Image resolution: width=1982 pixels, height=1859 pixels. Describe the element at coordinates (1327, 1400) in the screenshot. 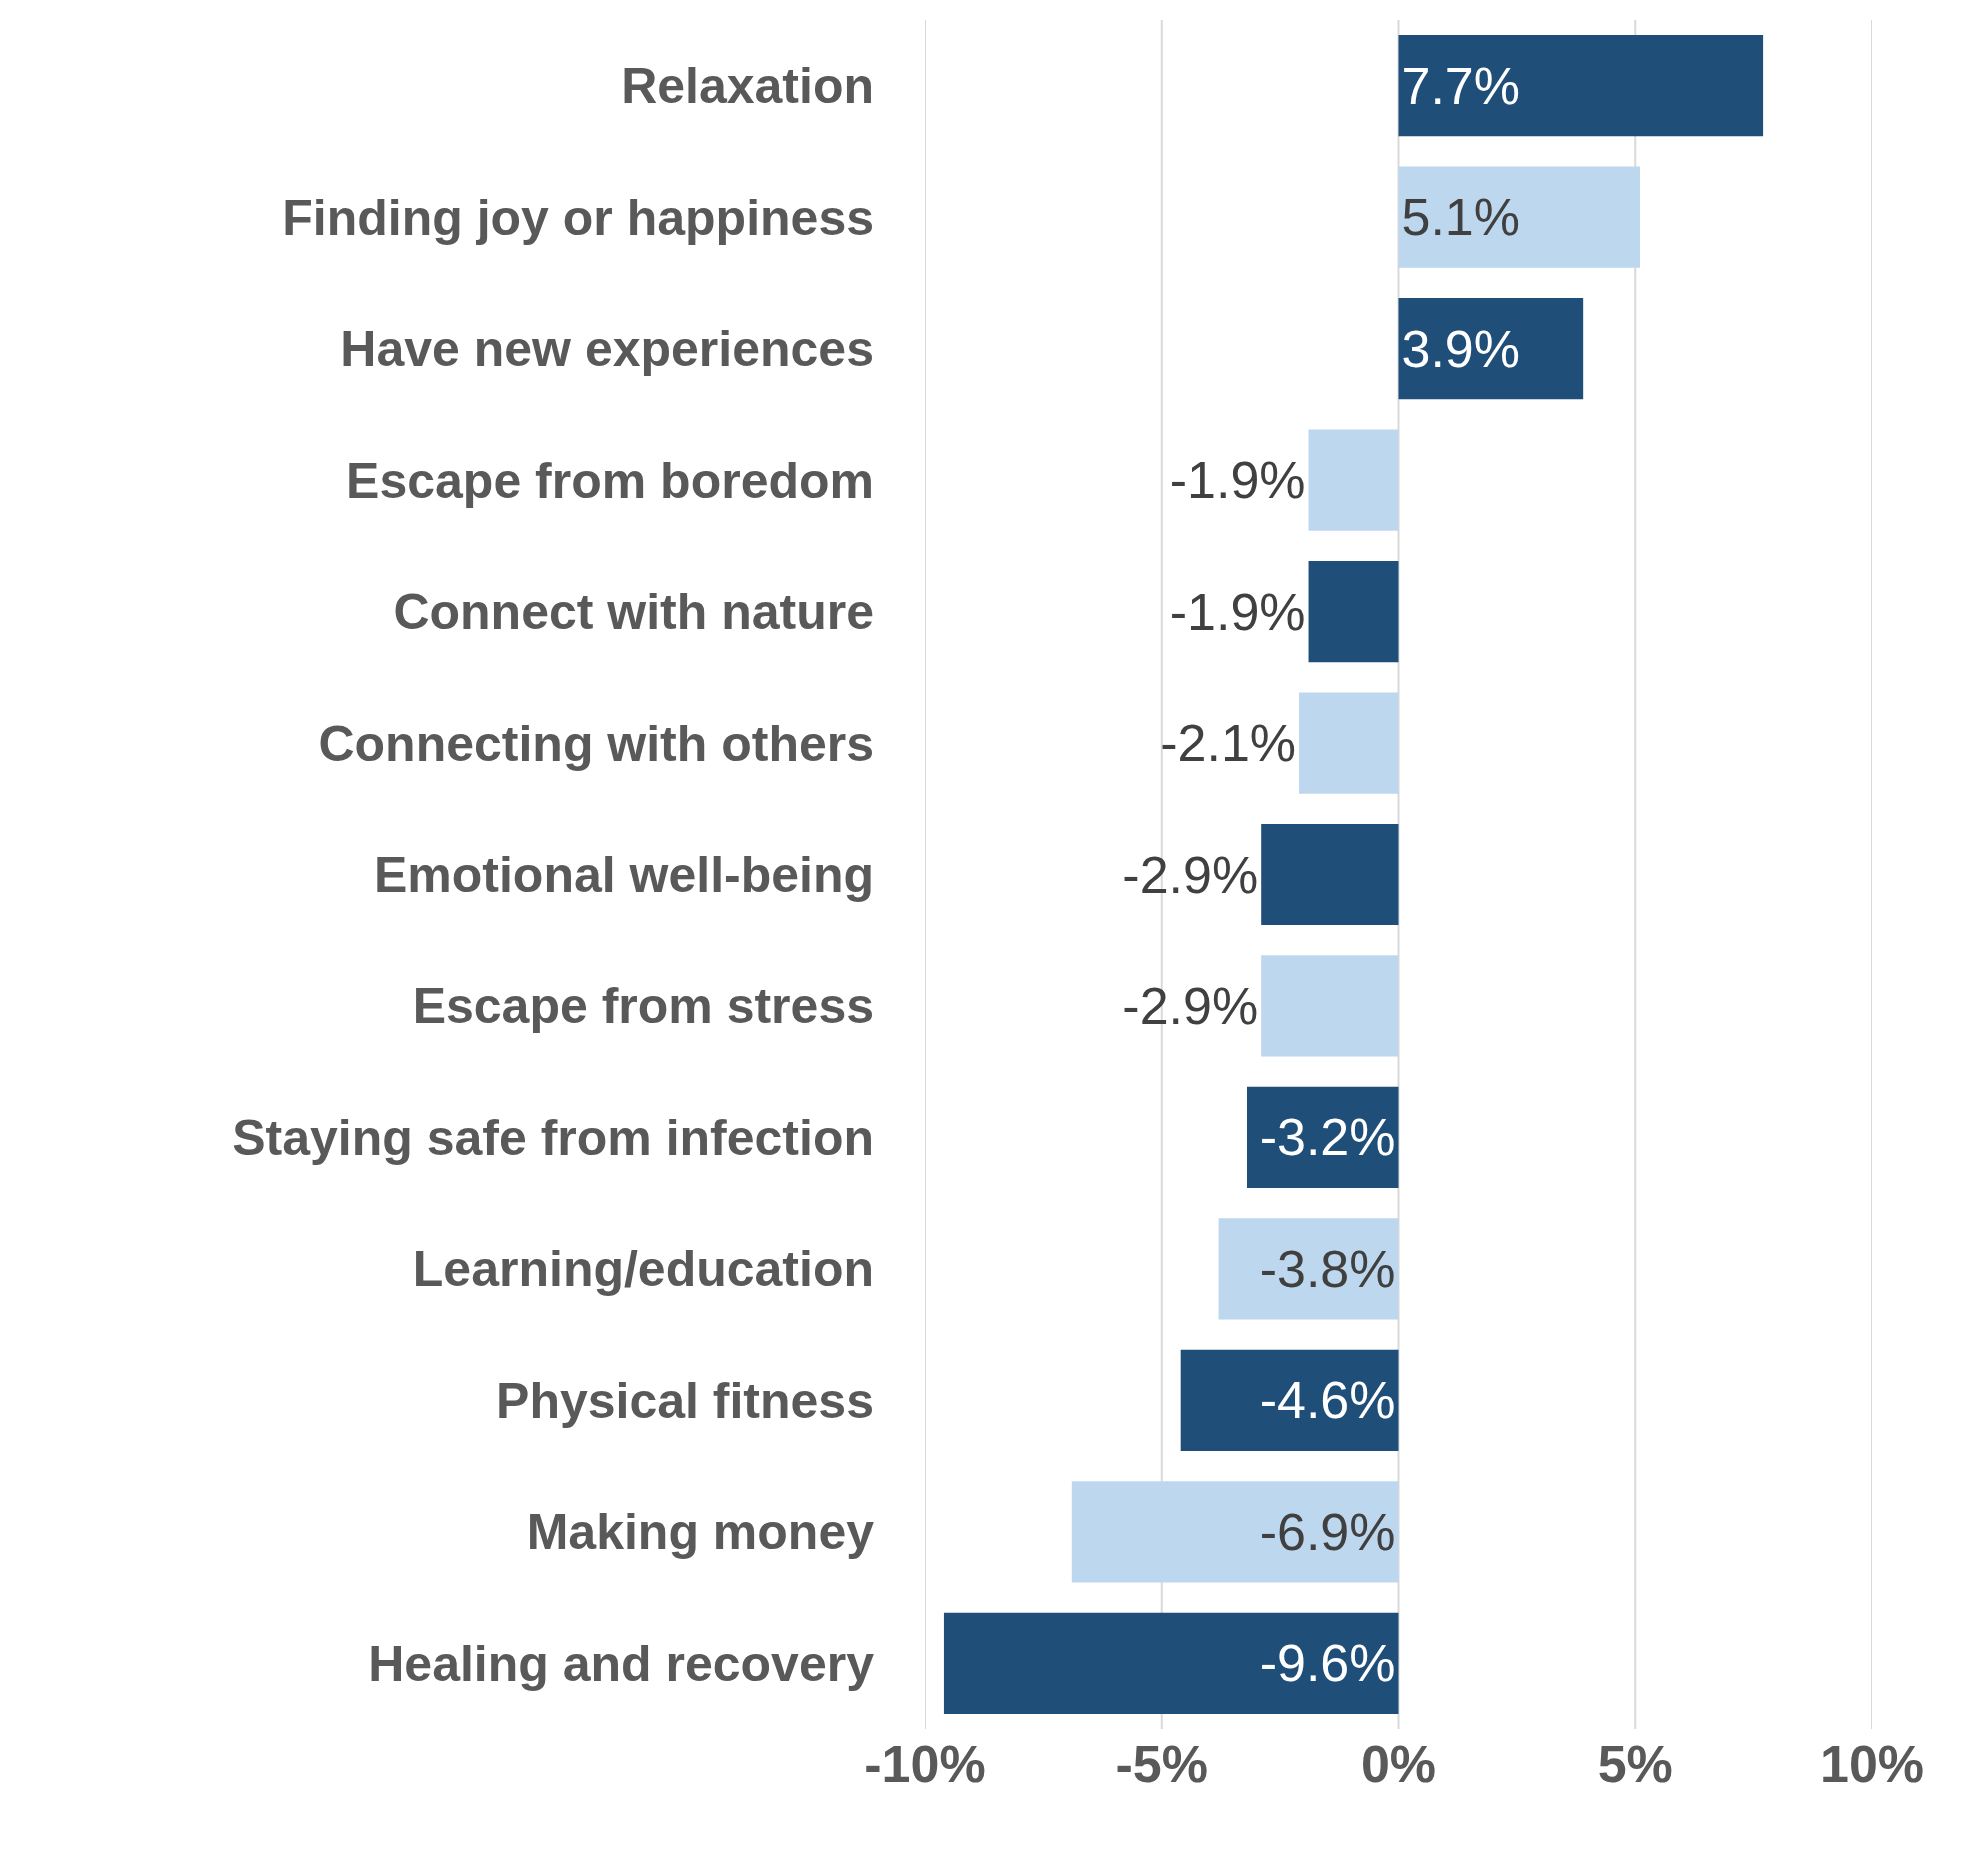

I see `data-label: -4.6%` at that location.